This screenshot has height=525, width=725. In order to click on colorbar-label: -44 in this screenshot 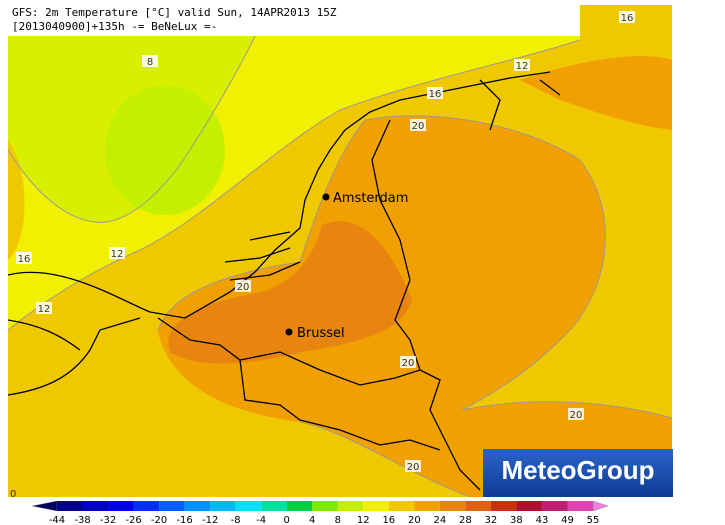, I will do `click(57, 520)`.